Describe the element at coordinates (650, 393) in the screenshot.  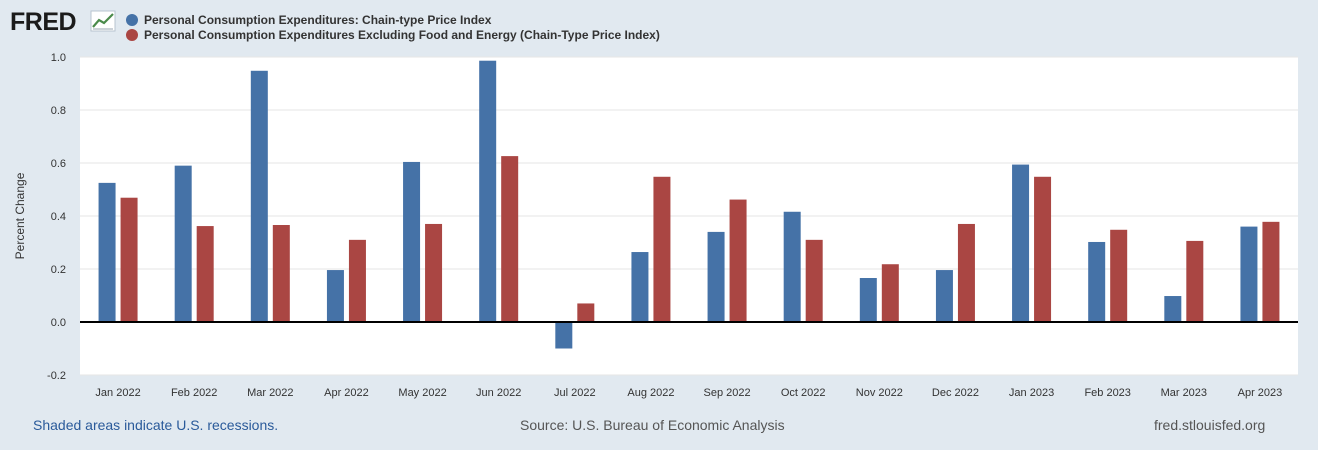
I see `x-tick-label: Aug 2022` at that location.